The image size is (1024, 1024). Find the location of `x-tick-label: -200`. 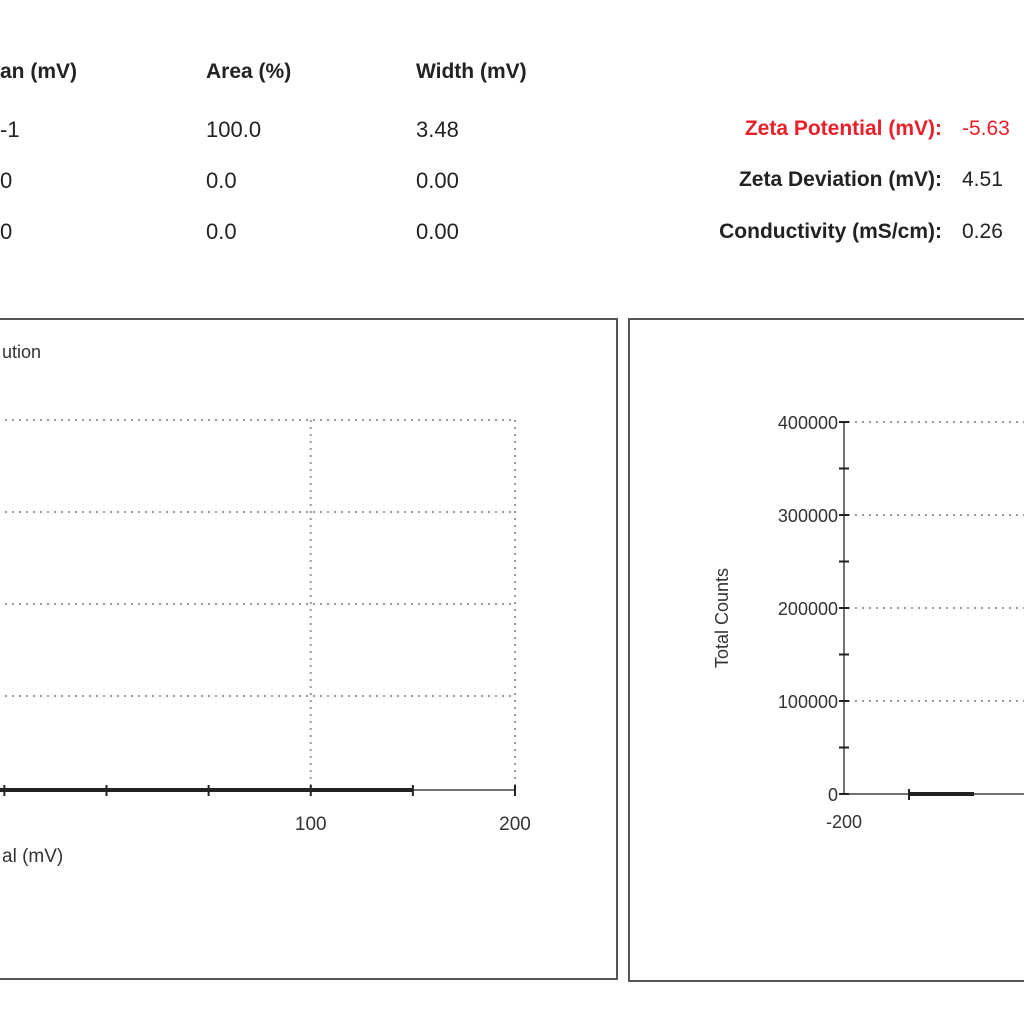

x-tick-label: -200 is located at coordinates (844, 822).